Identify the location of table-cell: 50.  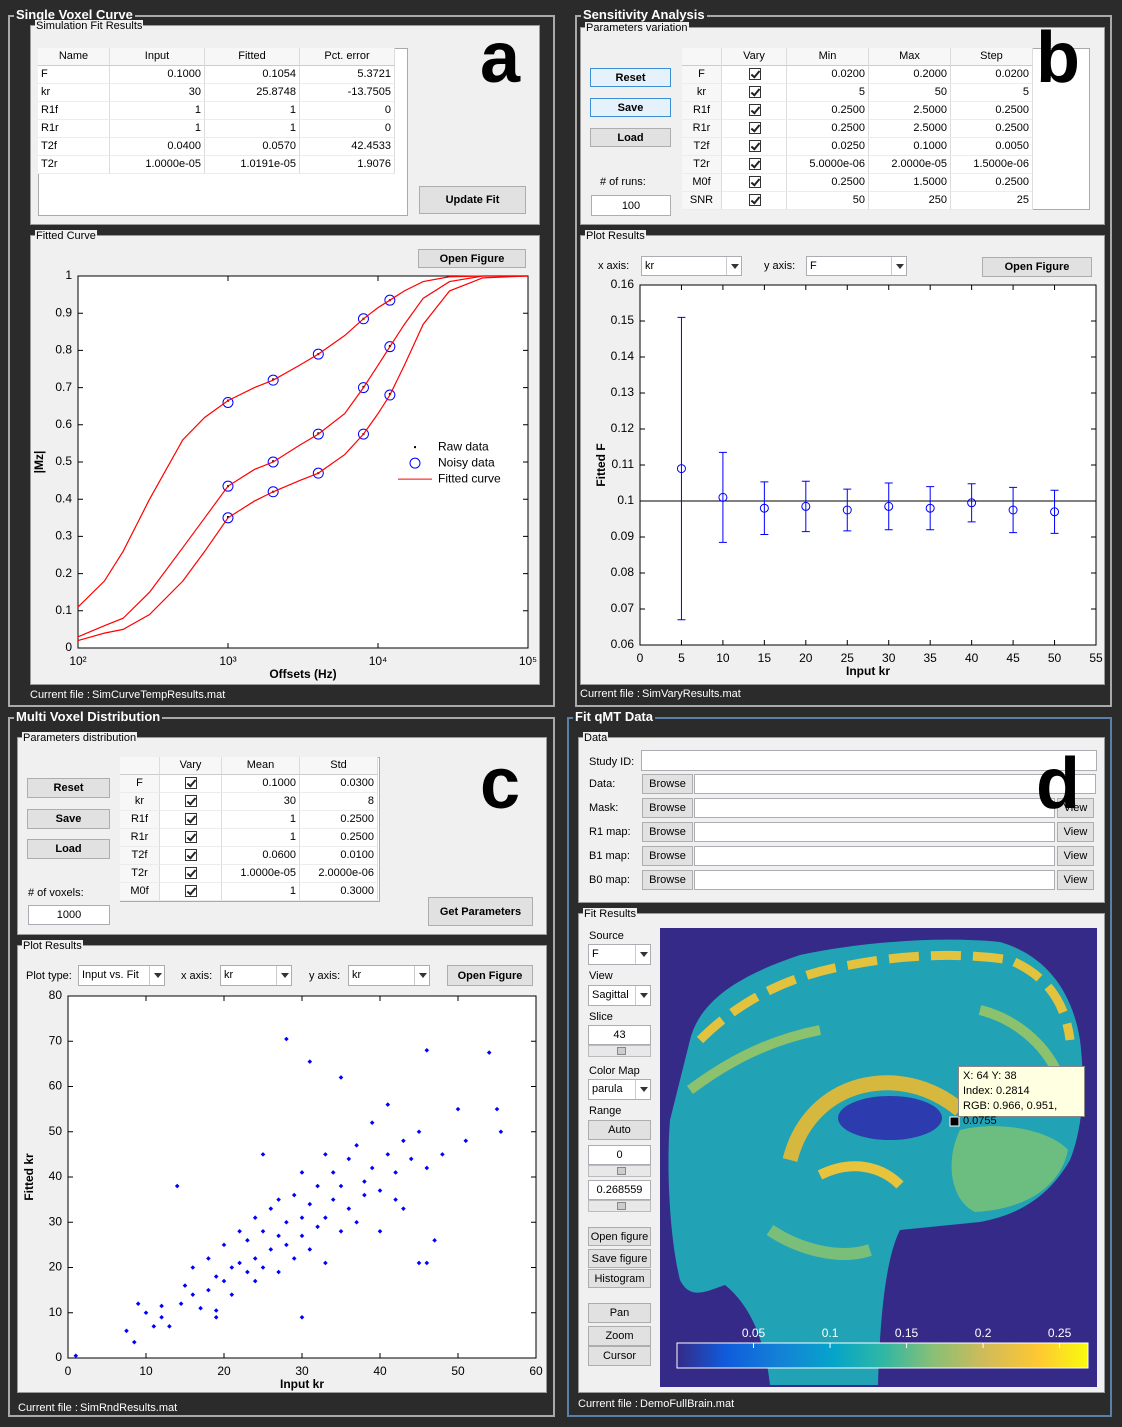
(910, 93).